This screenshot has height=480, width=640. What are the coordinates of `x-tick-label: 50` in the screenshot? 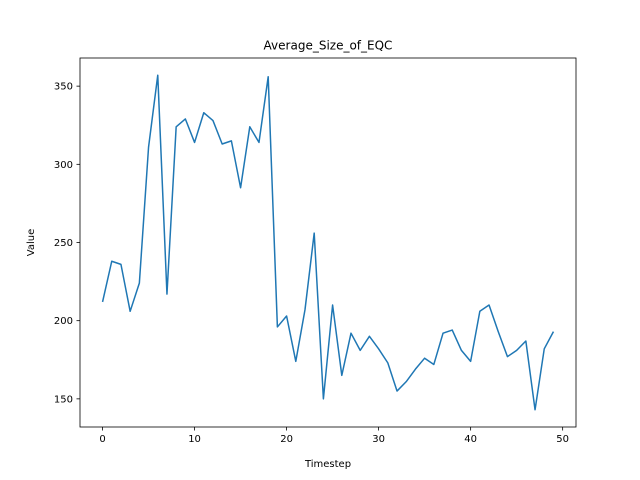 It's located at (562, 439).